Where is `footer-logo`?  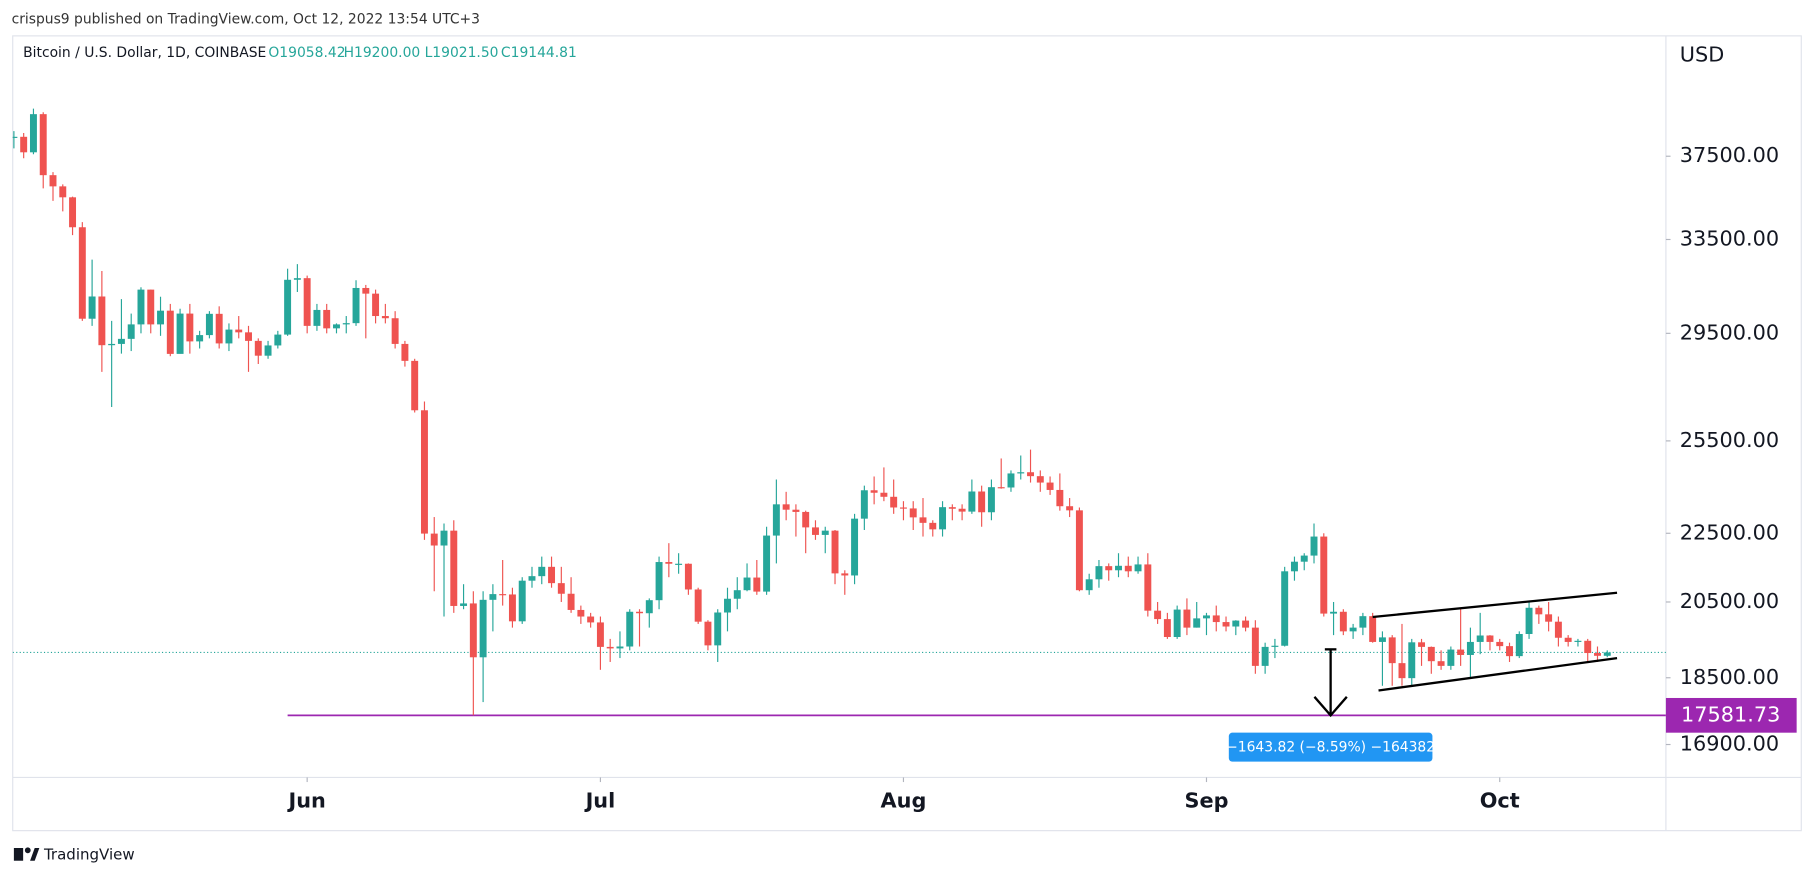 footer-logo is located at coordinates (26, 854).